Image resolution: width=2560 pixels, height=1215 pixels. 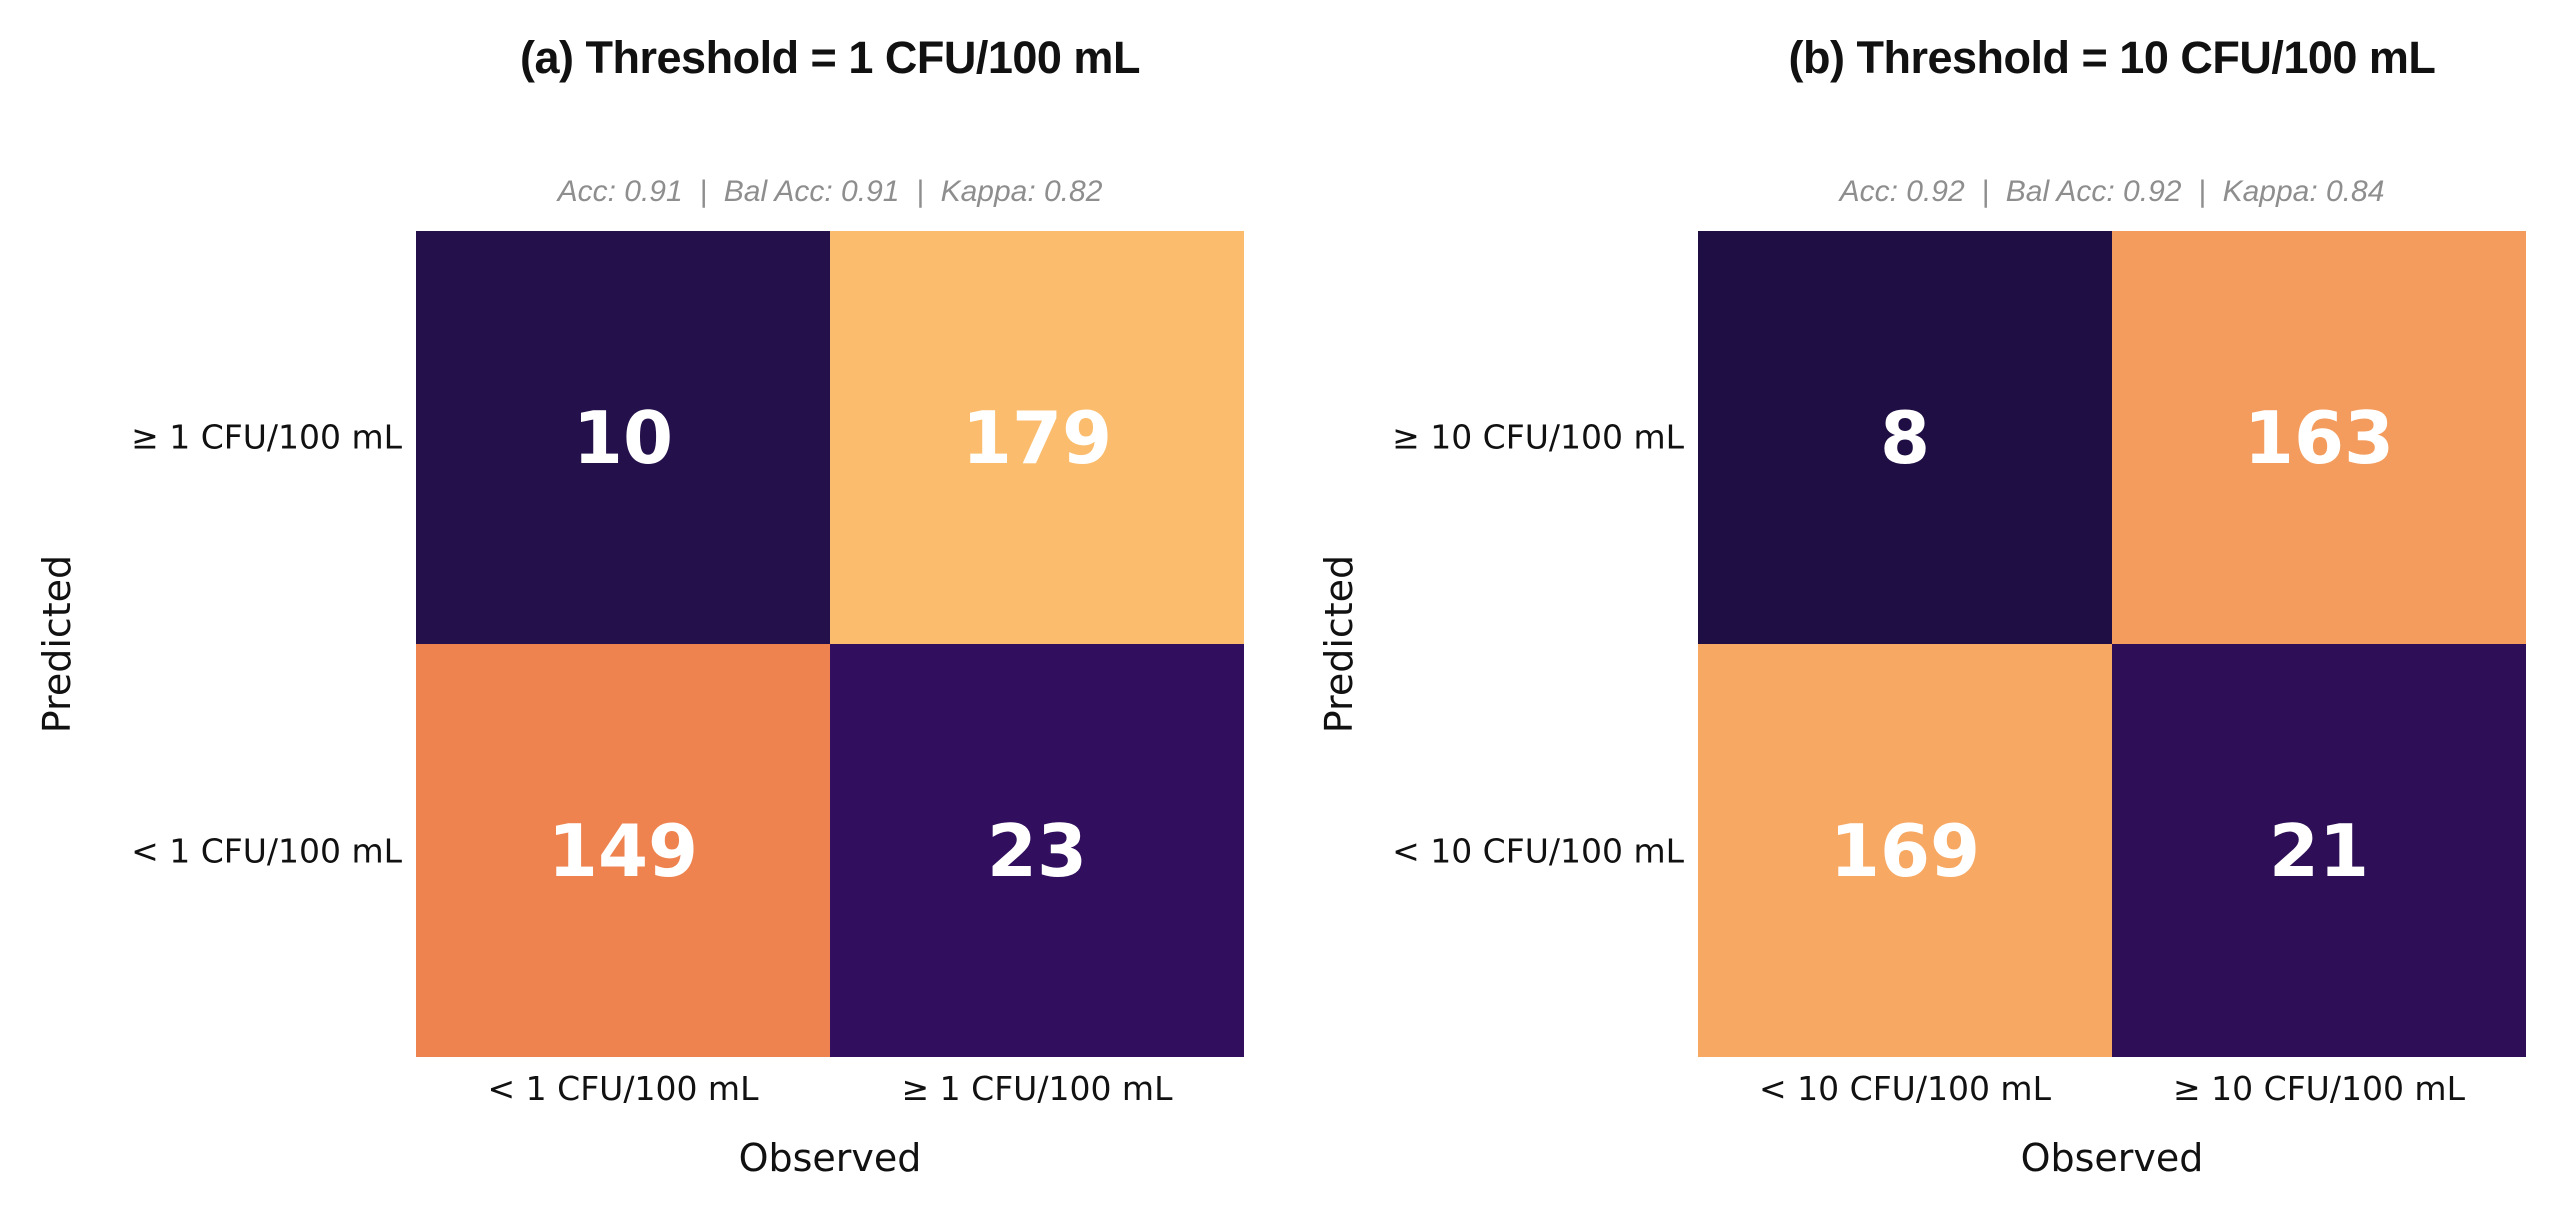 I want to click on panel-a-y-tick-row1: ≥ 1 CFU/100 mL, so click(x=266, y=437).